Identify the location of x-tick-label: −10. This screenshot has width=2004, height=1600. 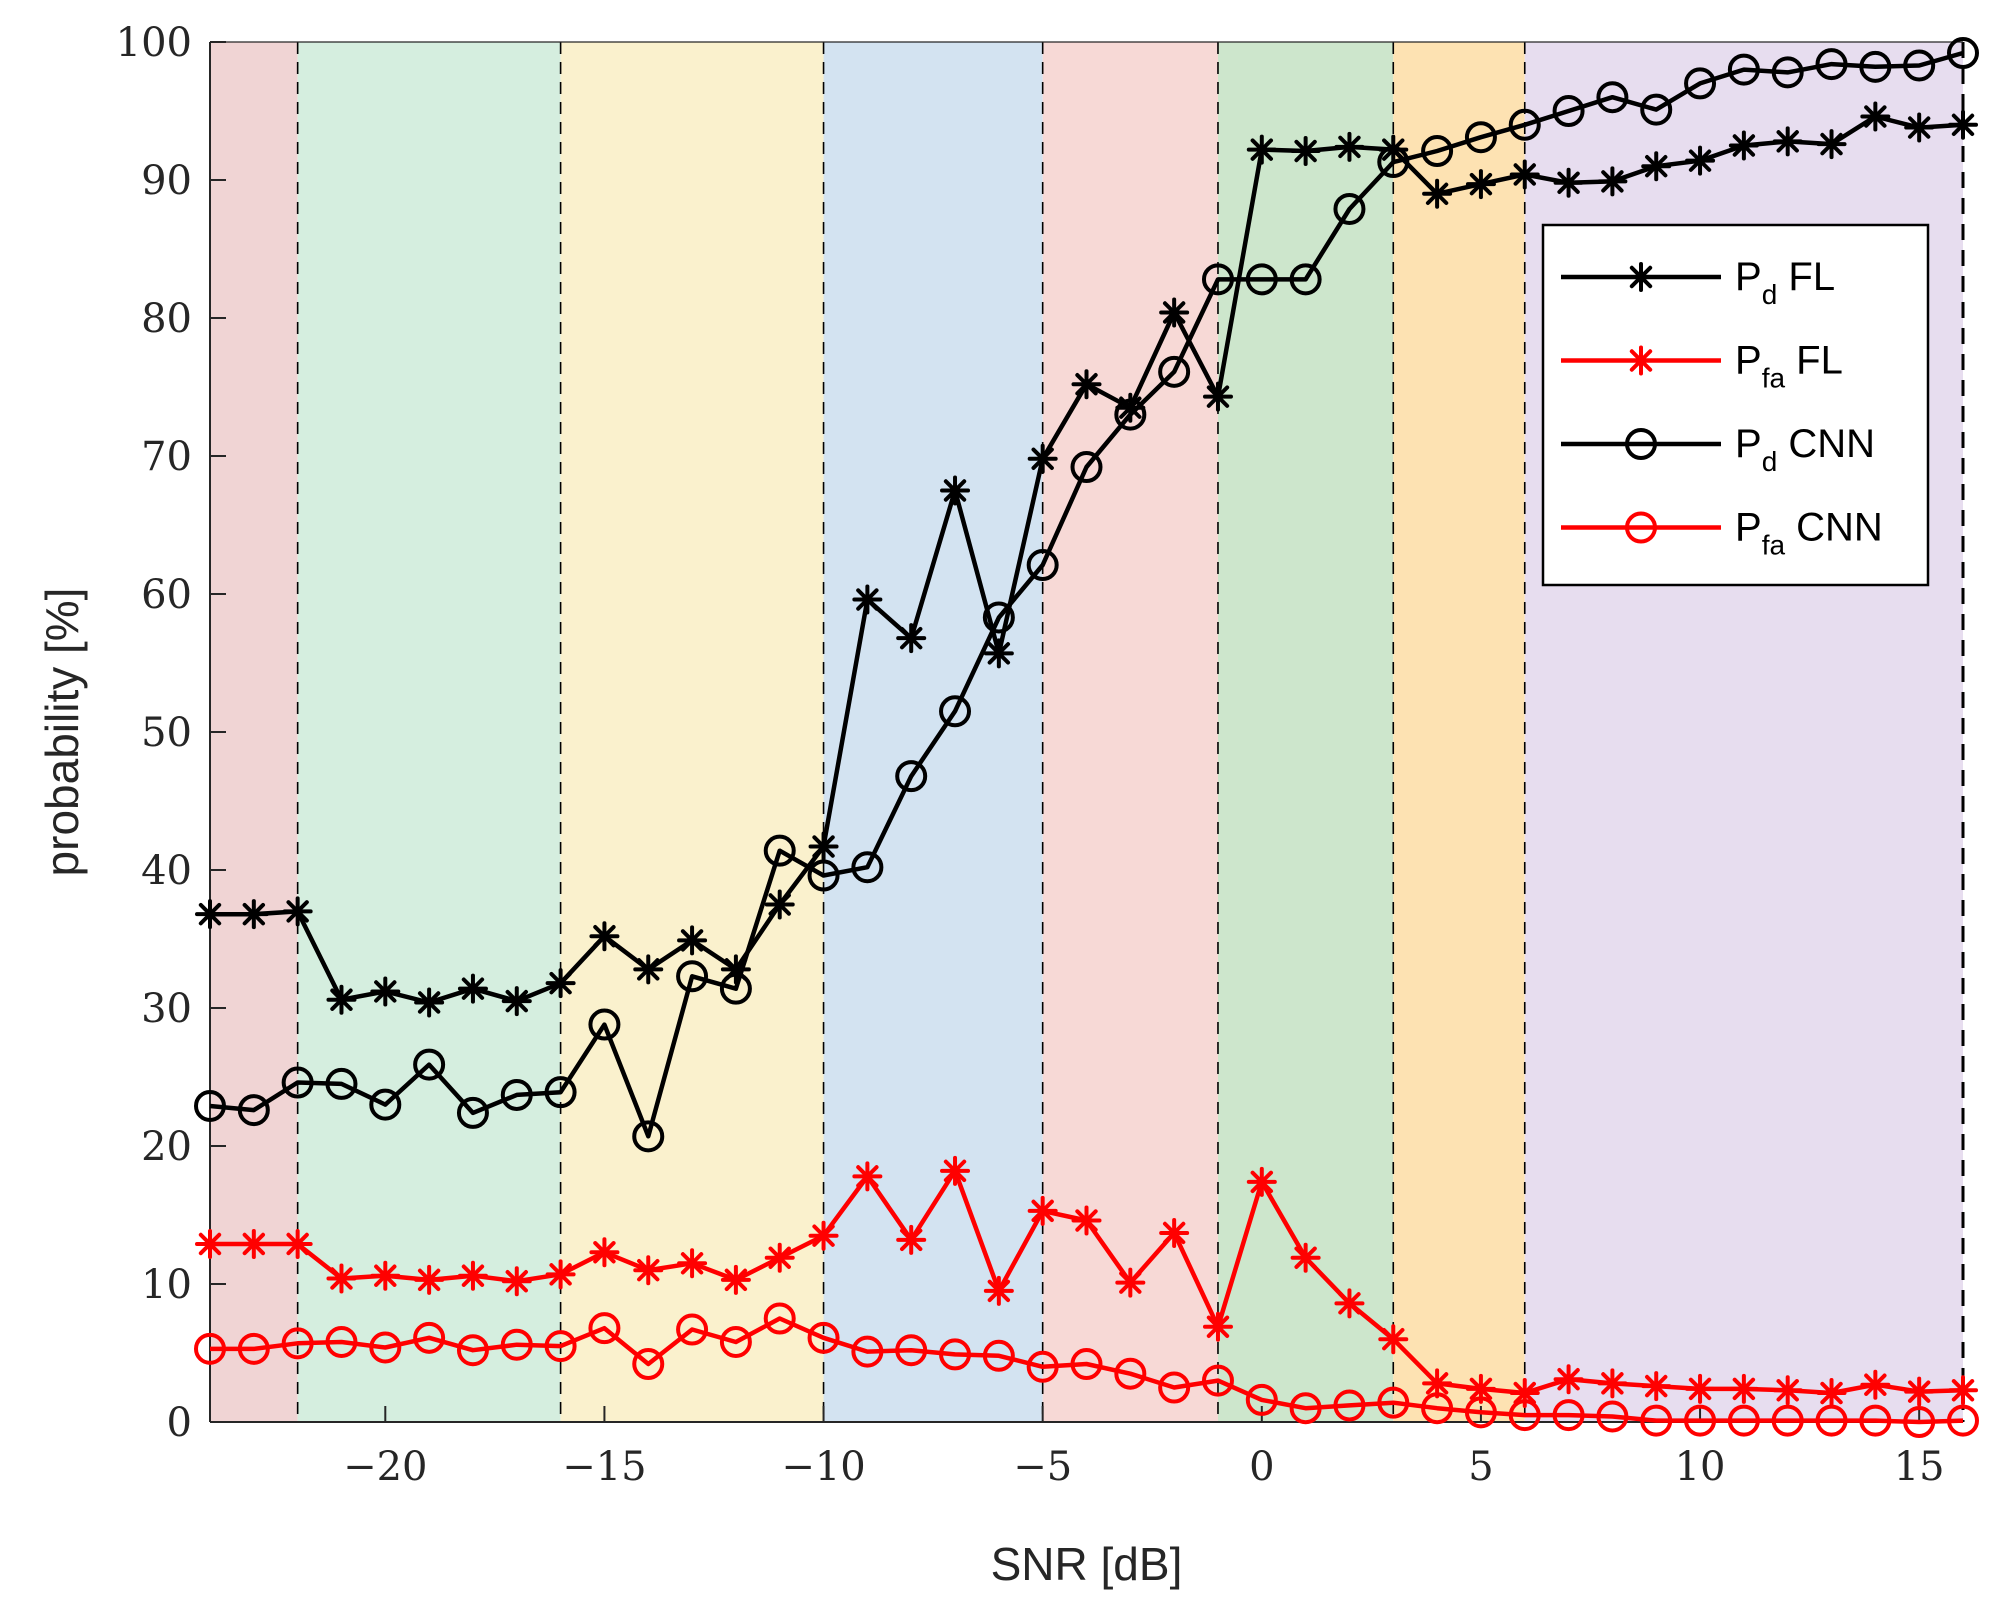
(823, 1467).